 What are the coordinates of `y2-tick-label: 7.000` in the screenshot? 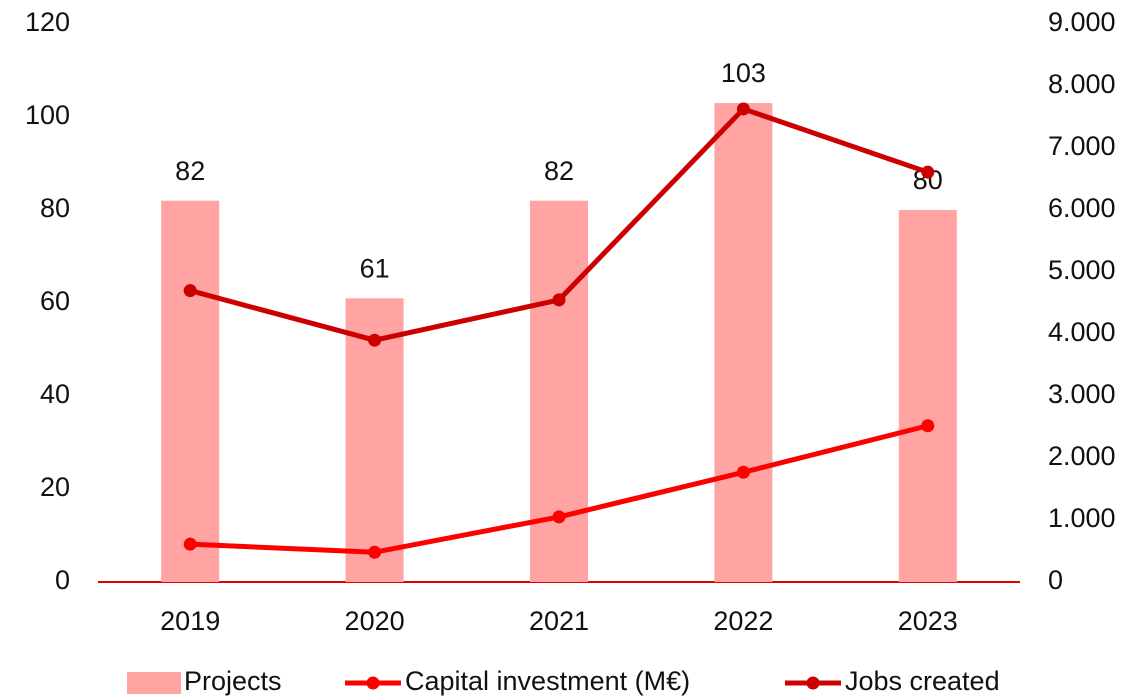 It's located at (1082, 146).